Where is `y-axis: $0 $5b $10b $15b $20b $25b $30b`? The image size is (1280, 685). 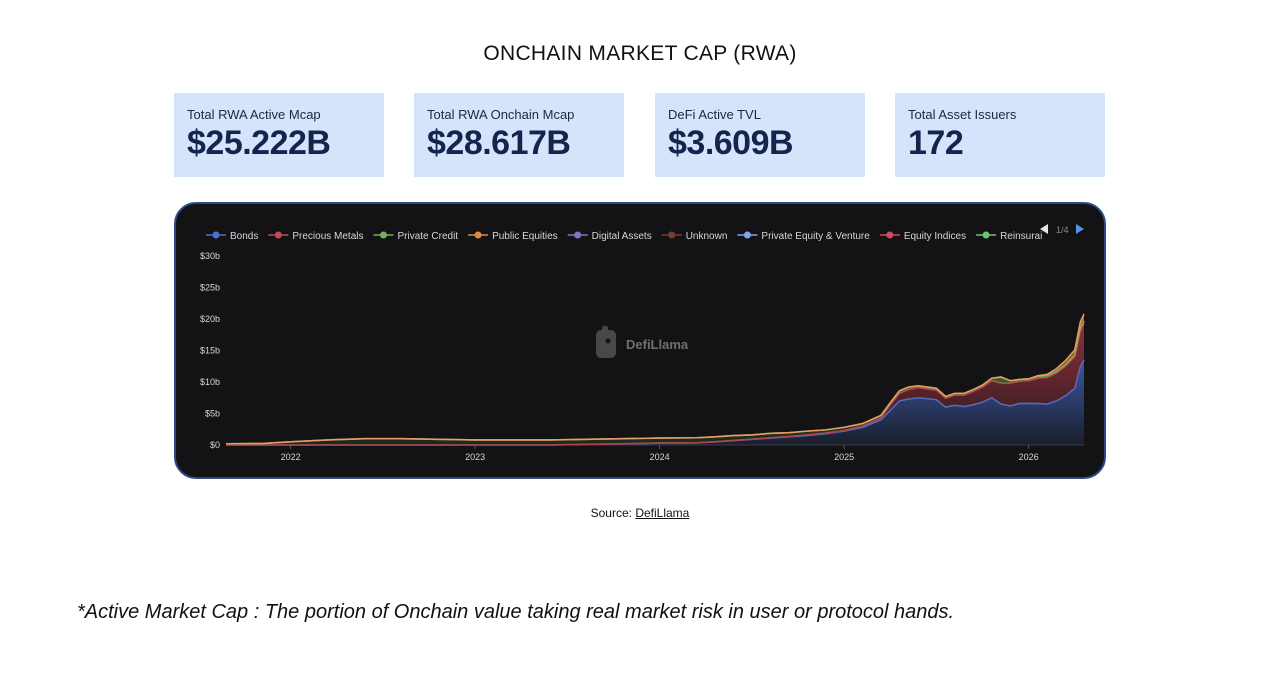
y-axis: $0 $5b $10b $15b $20b $25b $30b is located at coordinates (210, 350).